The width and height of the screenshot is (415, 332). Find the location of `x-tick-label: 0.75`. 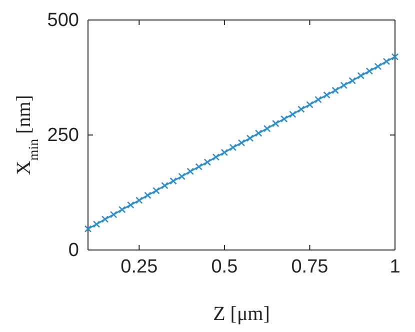

x-tick-label: 0.75 is located at coordinates (309, 267).